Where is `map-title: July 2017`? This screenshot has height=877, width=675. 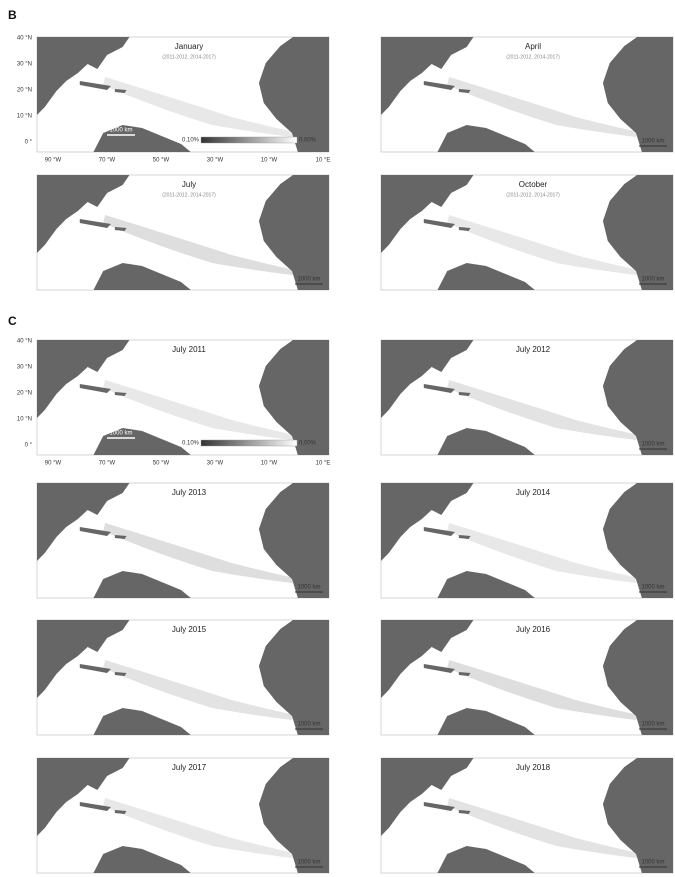
map-title: July 2017 is located at coordinates (189, 767).